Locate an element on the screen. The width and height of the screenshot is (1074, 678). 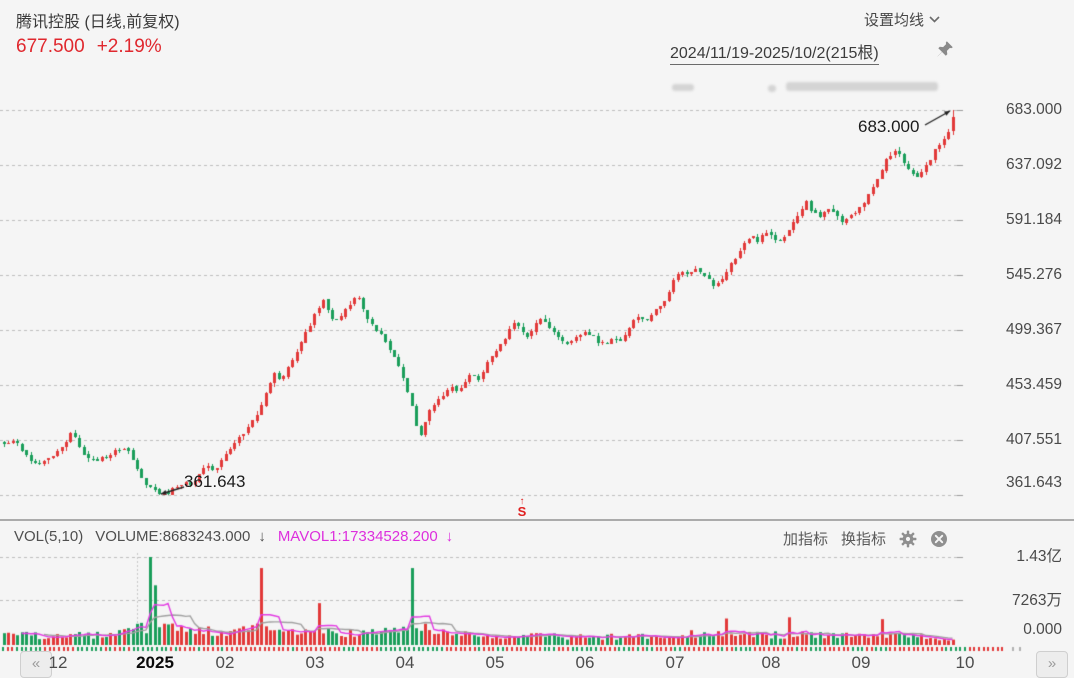
scroll-right-button: » is located at coordinates (1052, 664).